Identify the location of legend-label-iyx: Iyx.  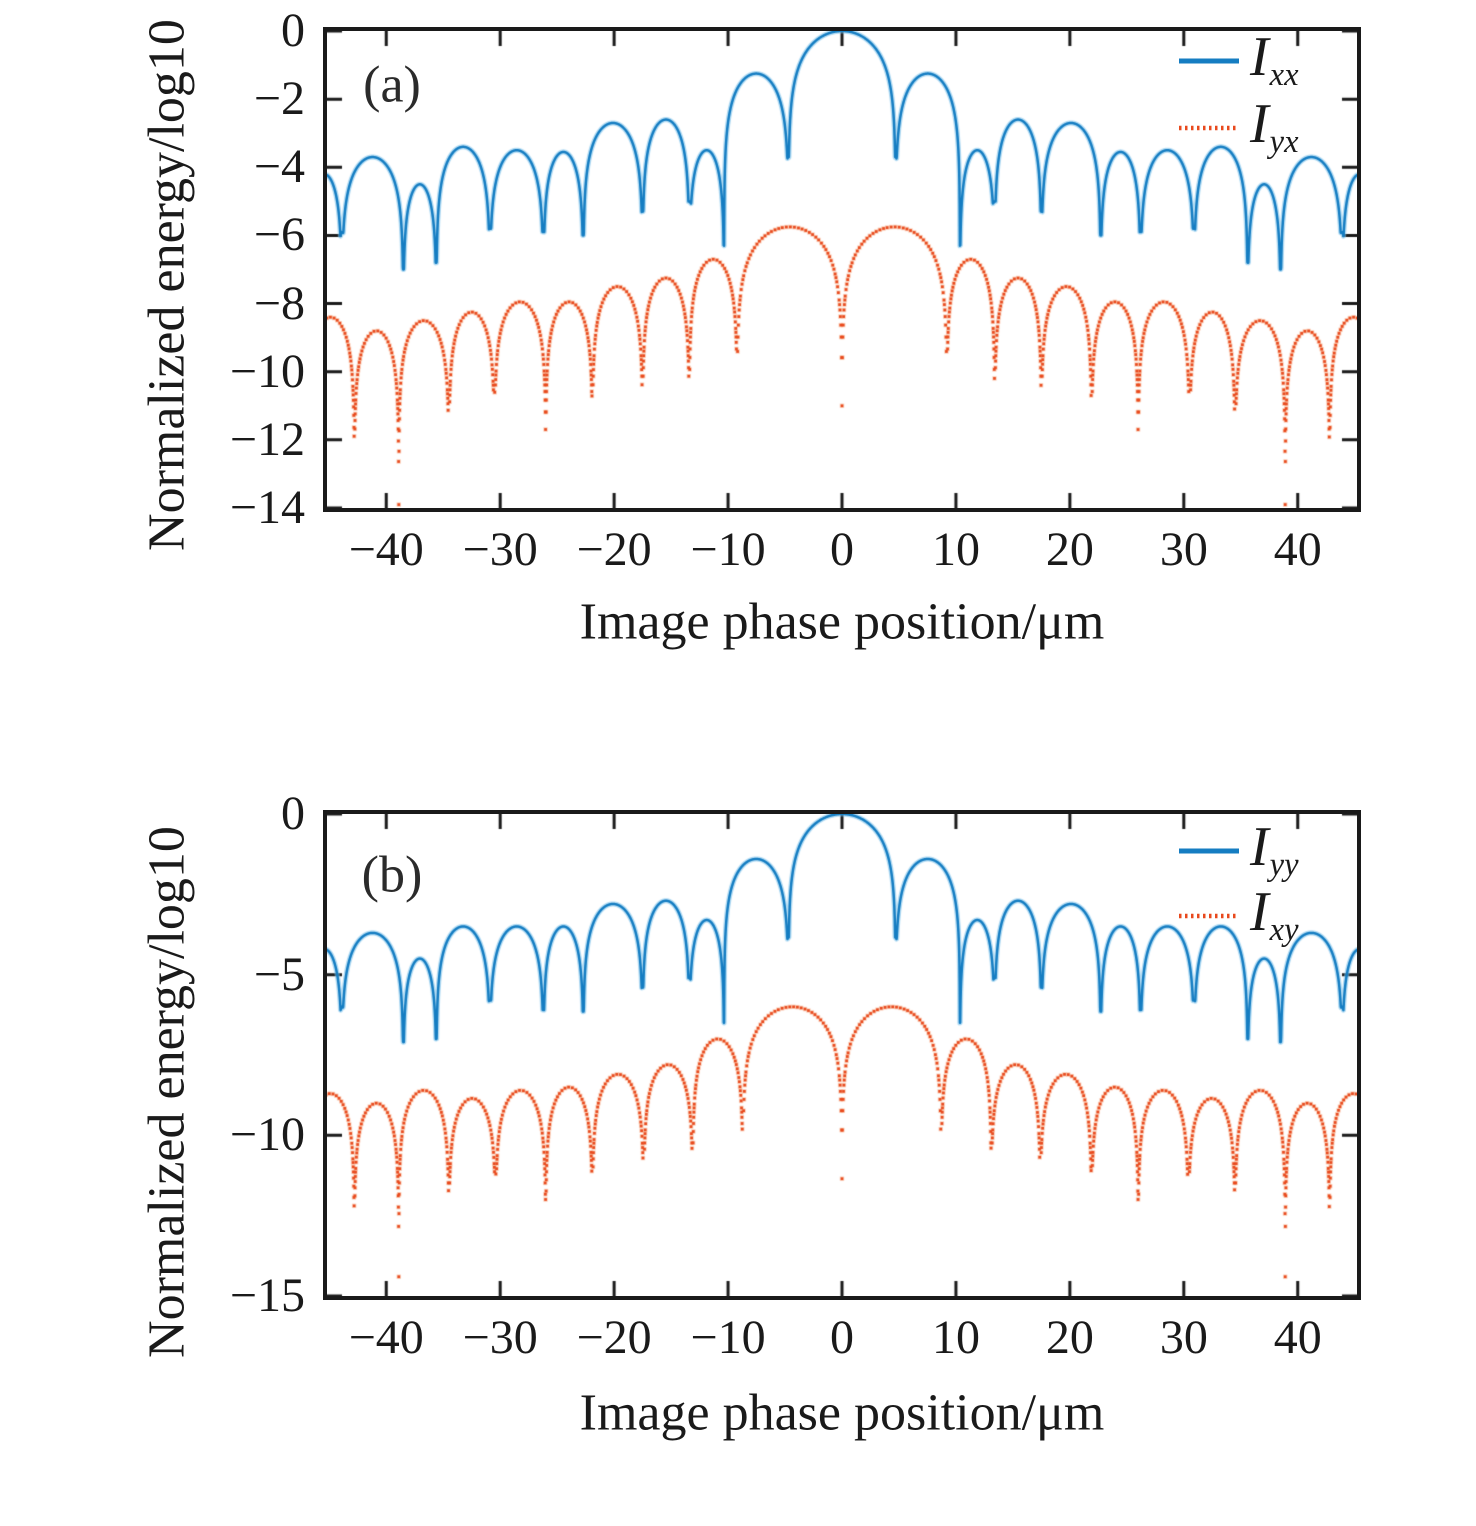
(1274, 127).